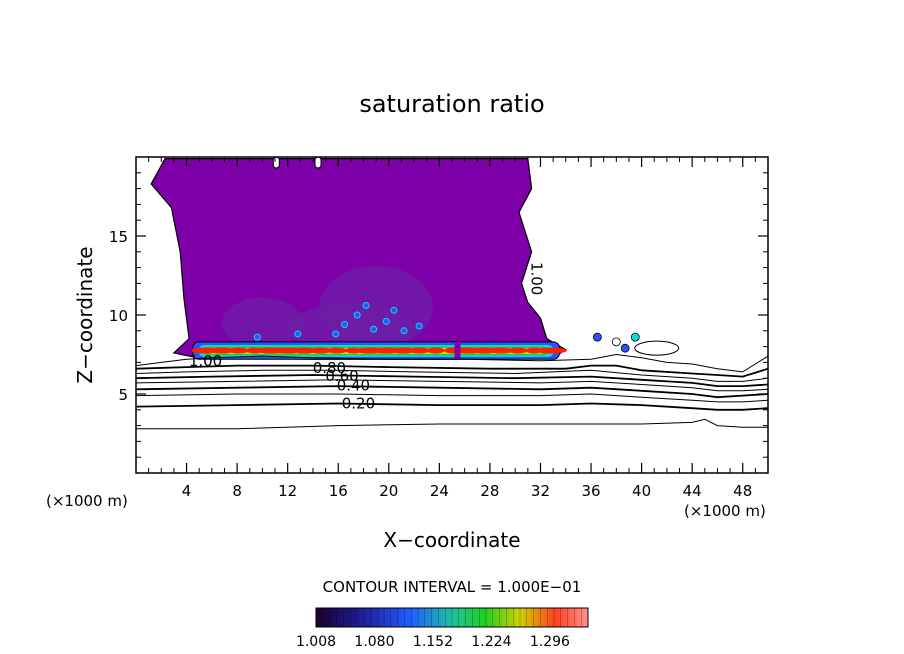  What do you see at coordinates (187, 491) in the screenshot?
I see `x-tick-label: 4` at bounding box center [187, 491].